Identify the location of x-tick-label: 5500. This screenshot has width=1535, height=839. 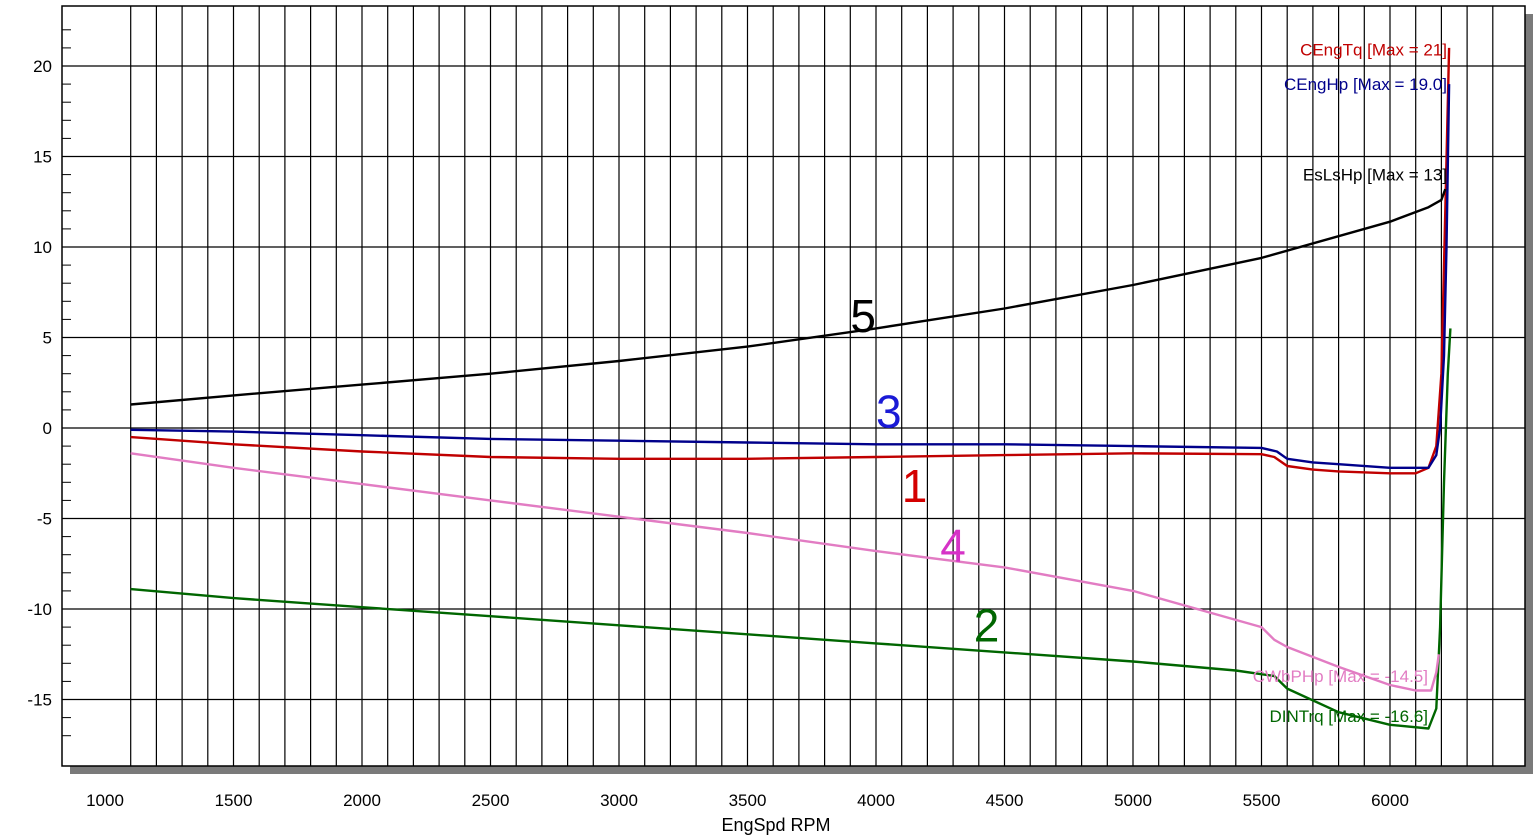
(1262, 800).